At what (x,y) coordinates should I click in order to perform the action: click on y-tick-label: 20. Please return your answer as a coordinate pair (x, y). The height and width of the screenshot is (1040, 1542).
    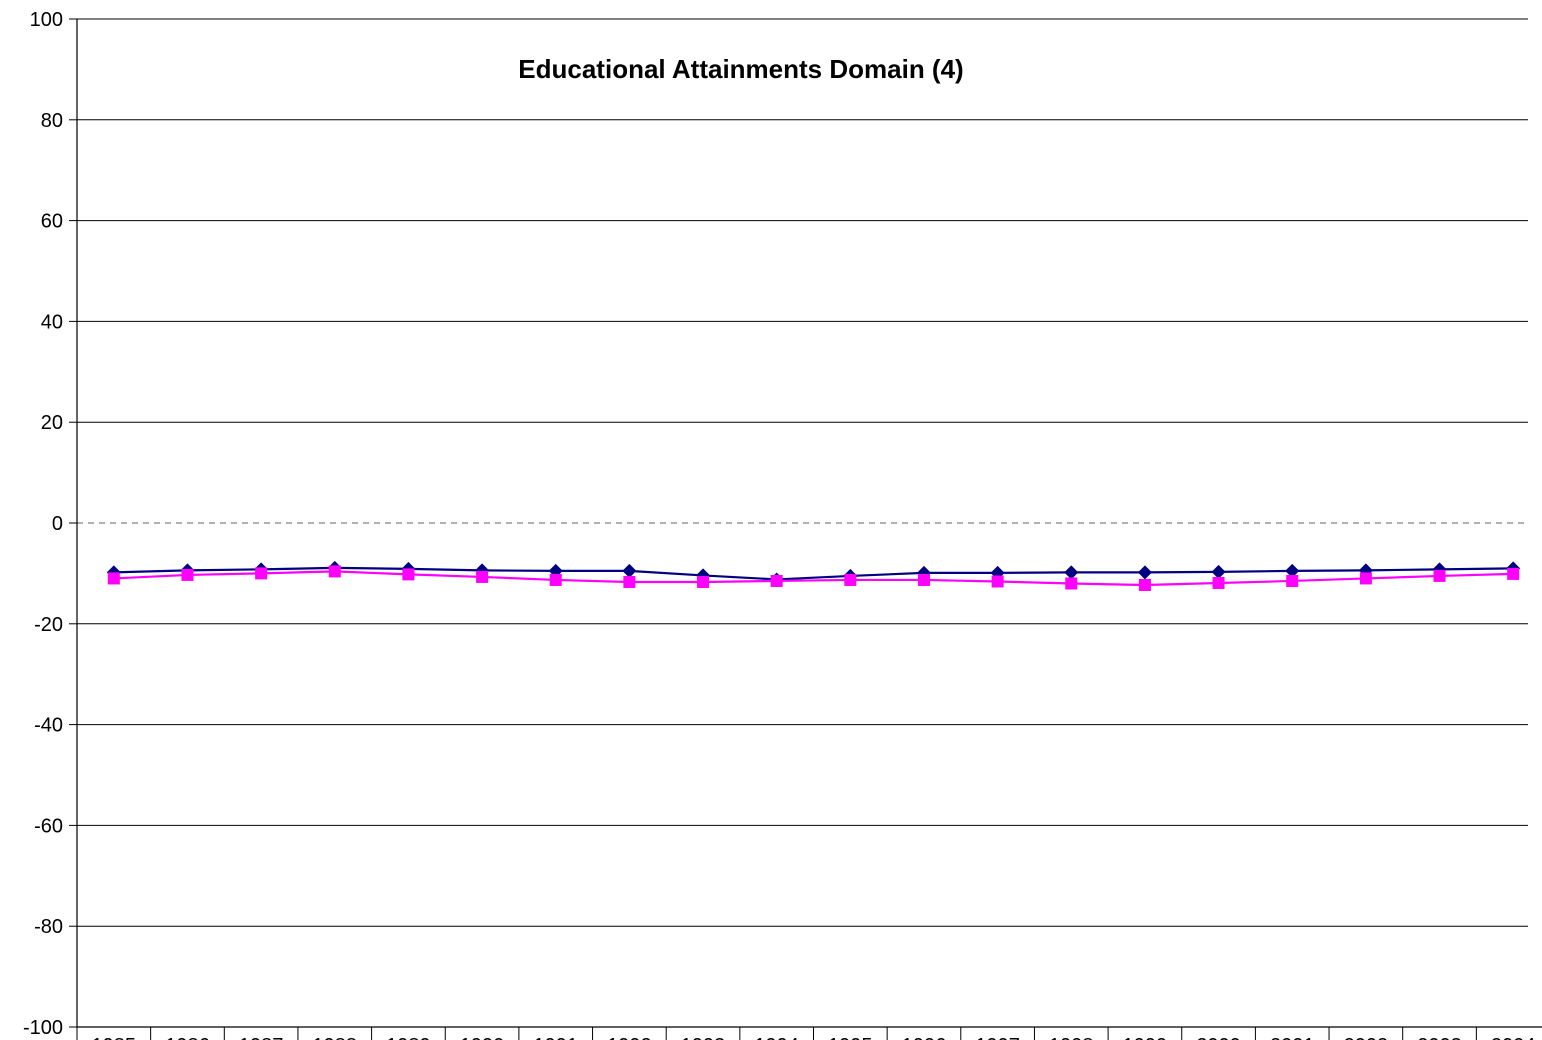
    Looking at the image, I should click on (52, 423).